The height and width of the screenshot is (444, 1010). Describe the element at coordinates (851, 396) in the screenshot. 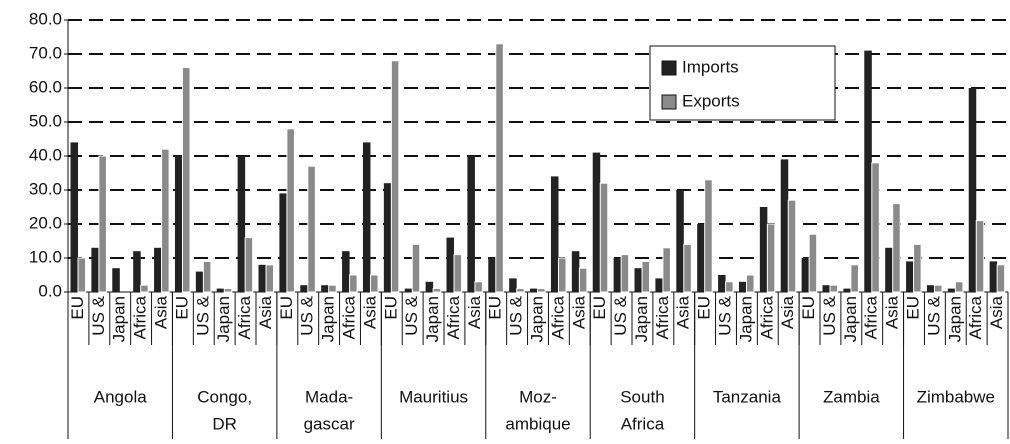

I see `group-label: Zambia` at that location.